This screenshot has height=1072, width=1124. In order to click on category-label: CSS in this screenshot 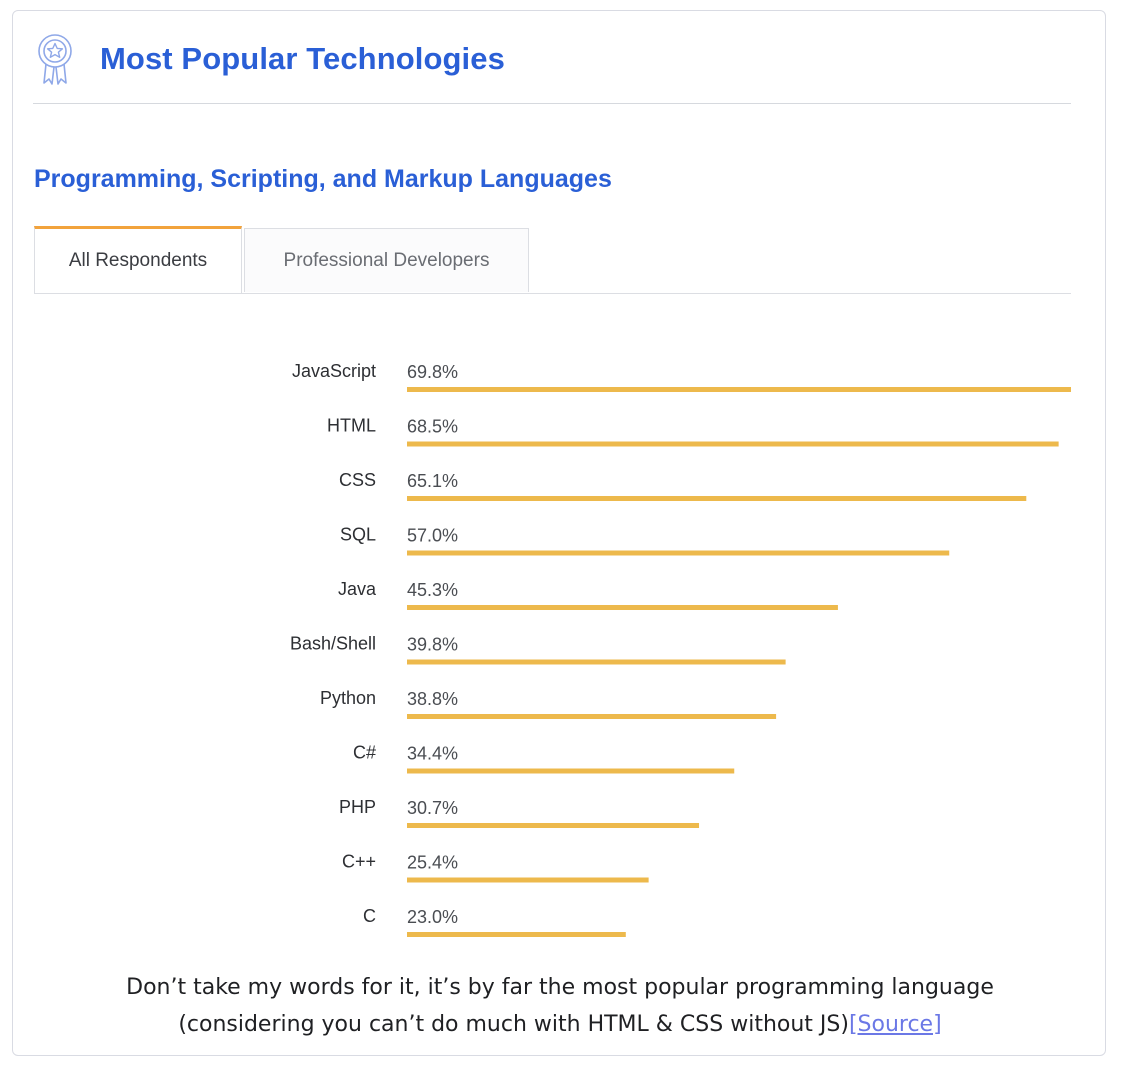, I will do `click(357, 480)`.